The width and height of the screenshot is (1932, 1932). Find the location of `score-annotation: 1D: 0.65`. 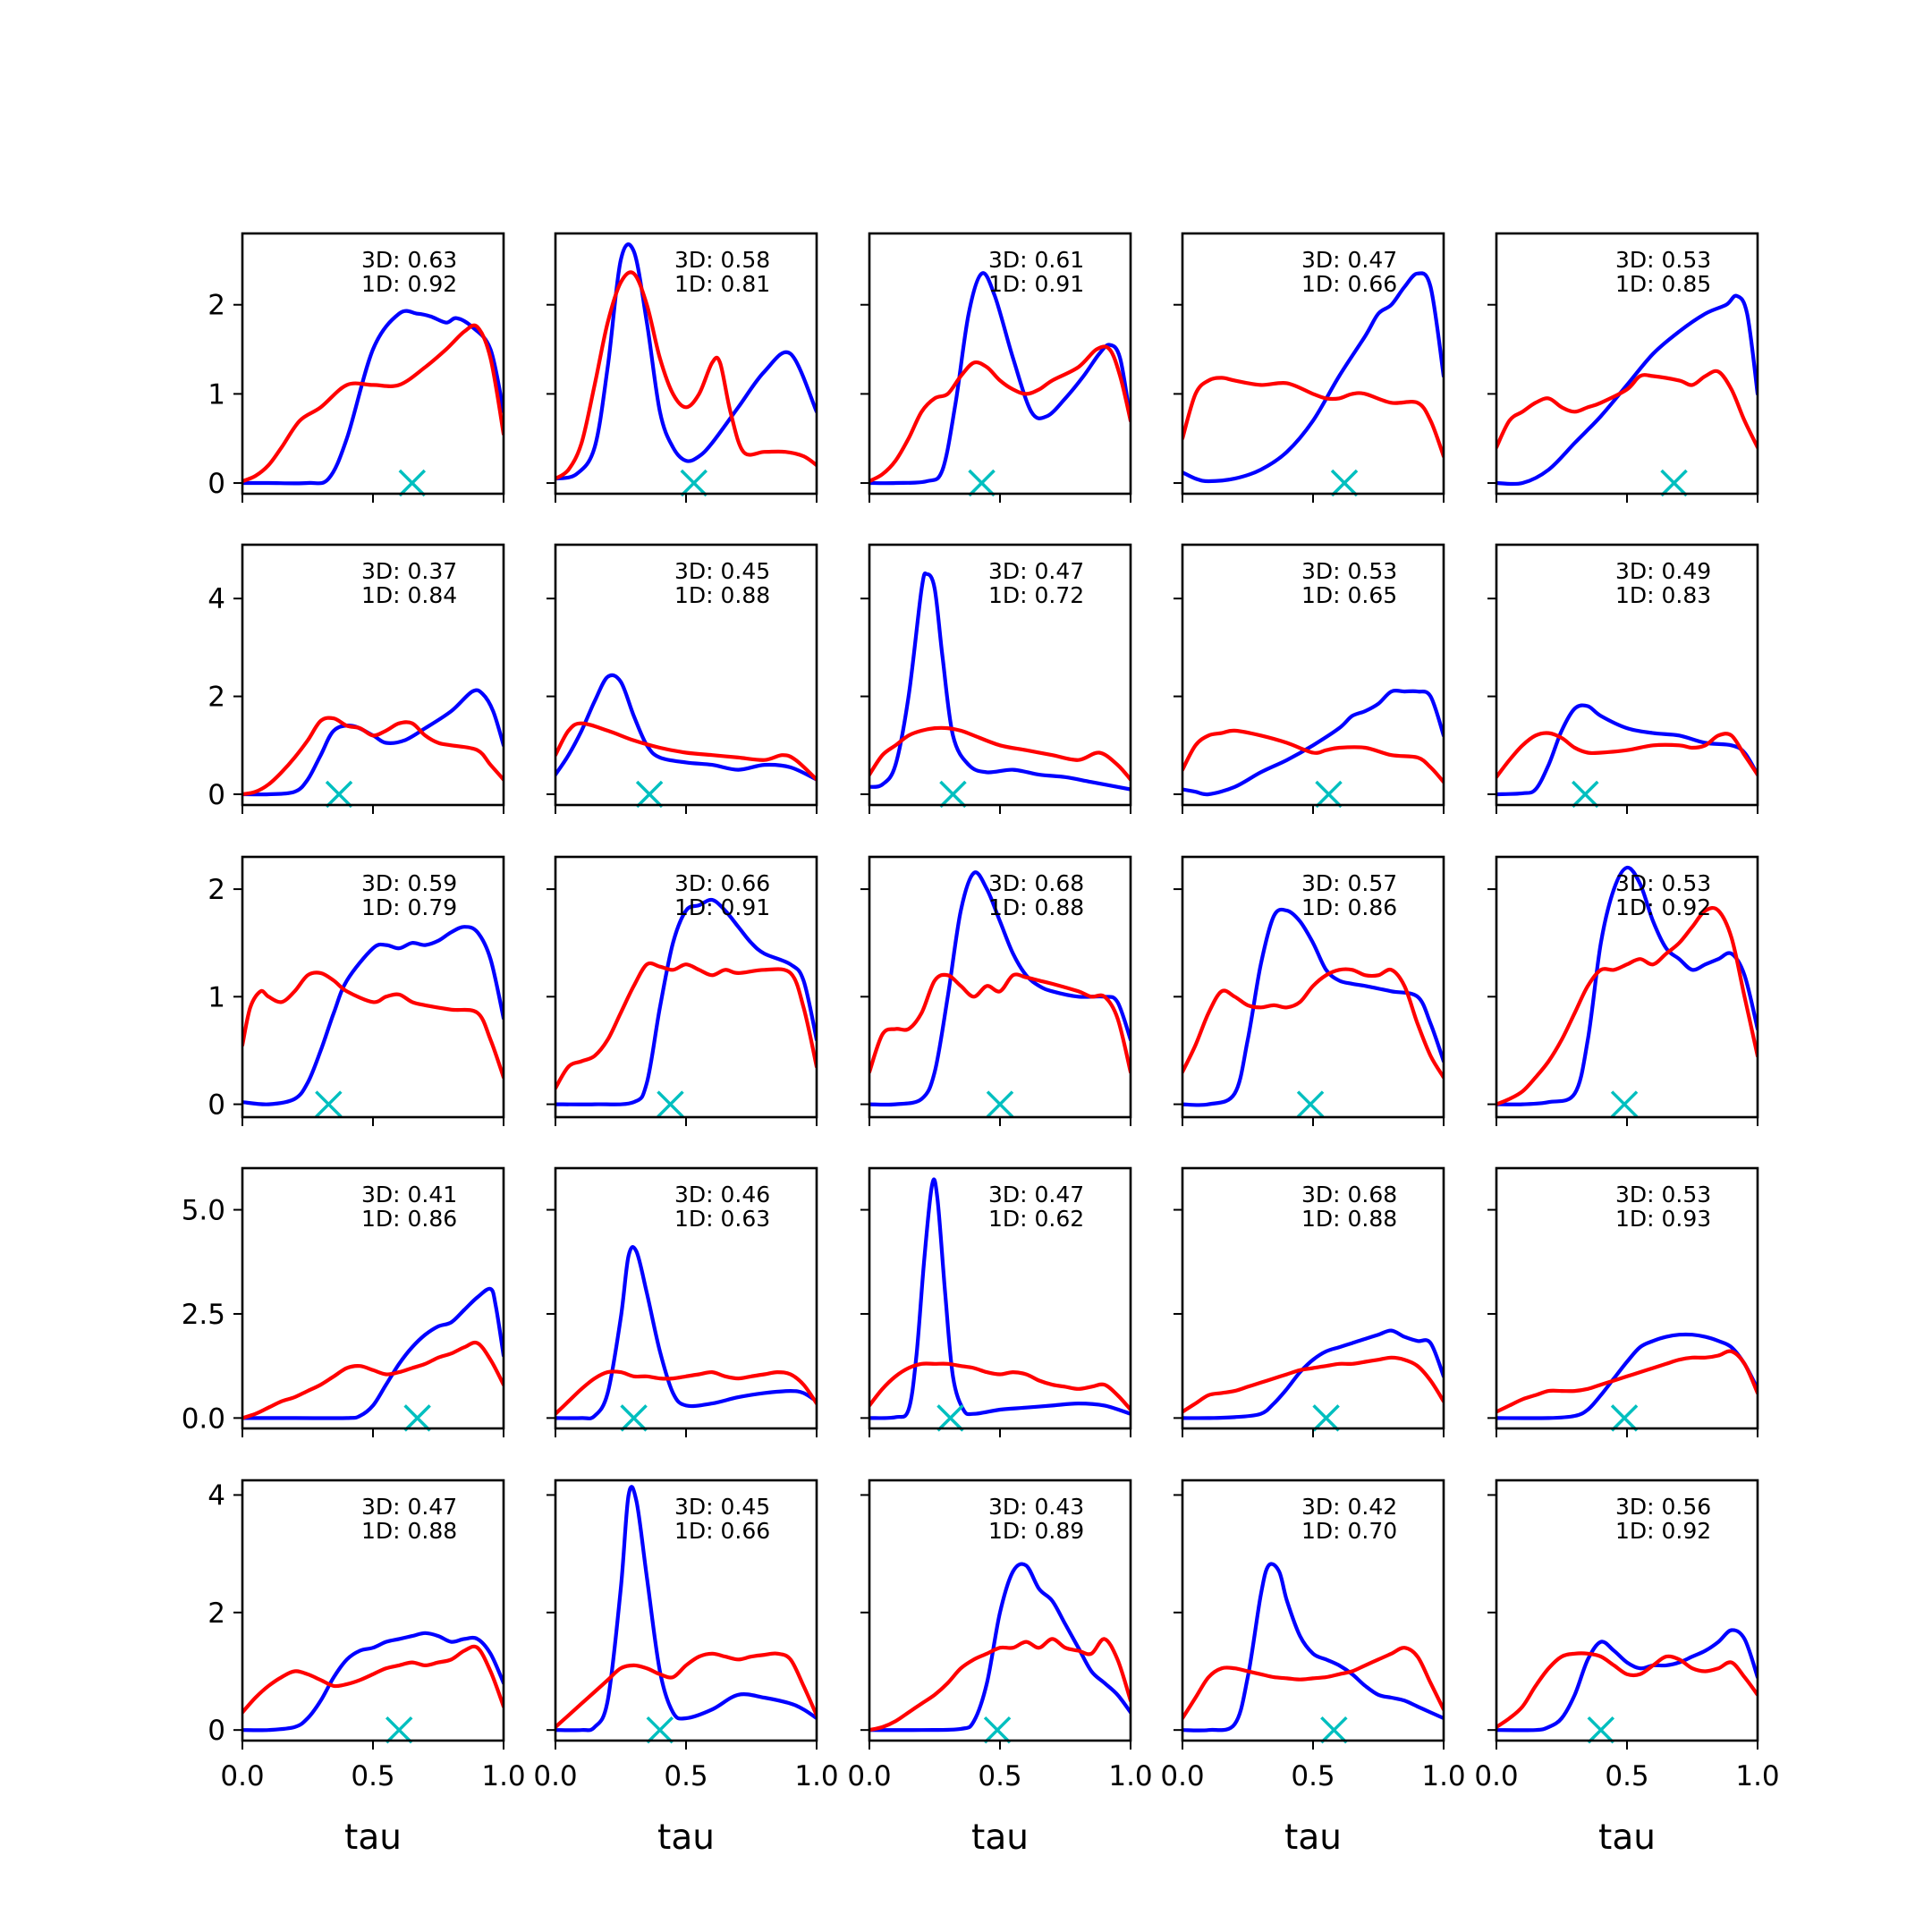

score-annotation: 1D: 0.65 is located at coordinates (1349, 595).